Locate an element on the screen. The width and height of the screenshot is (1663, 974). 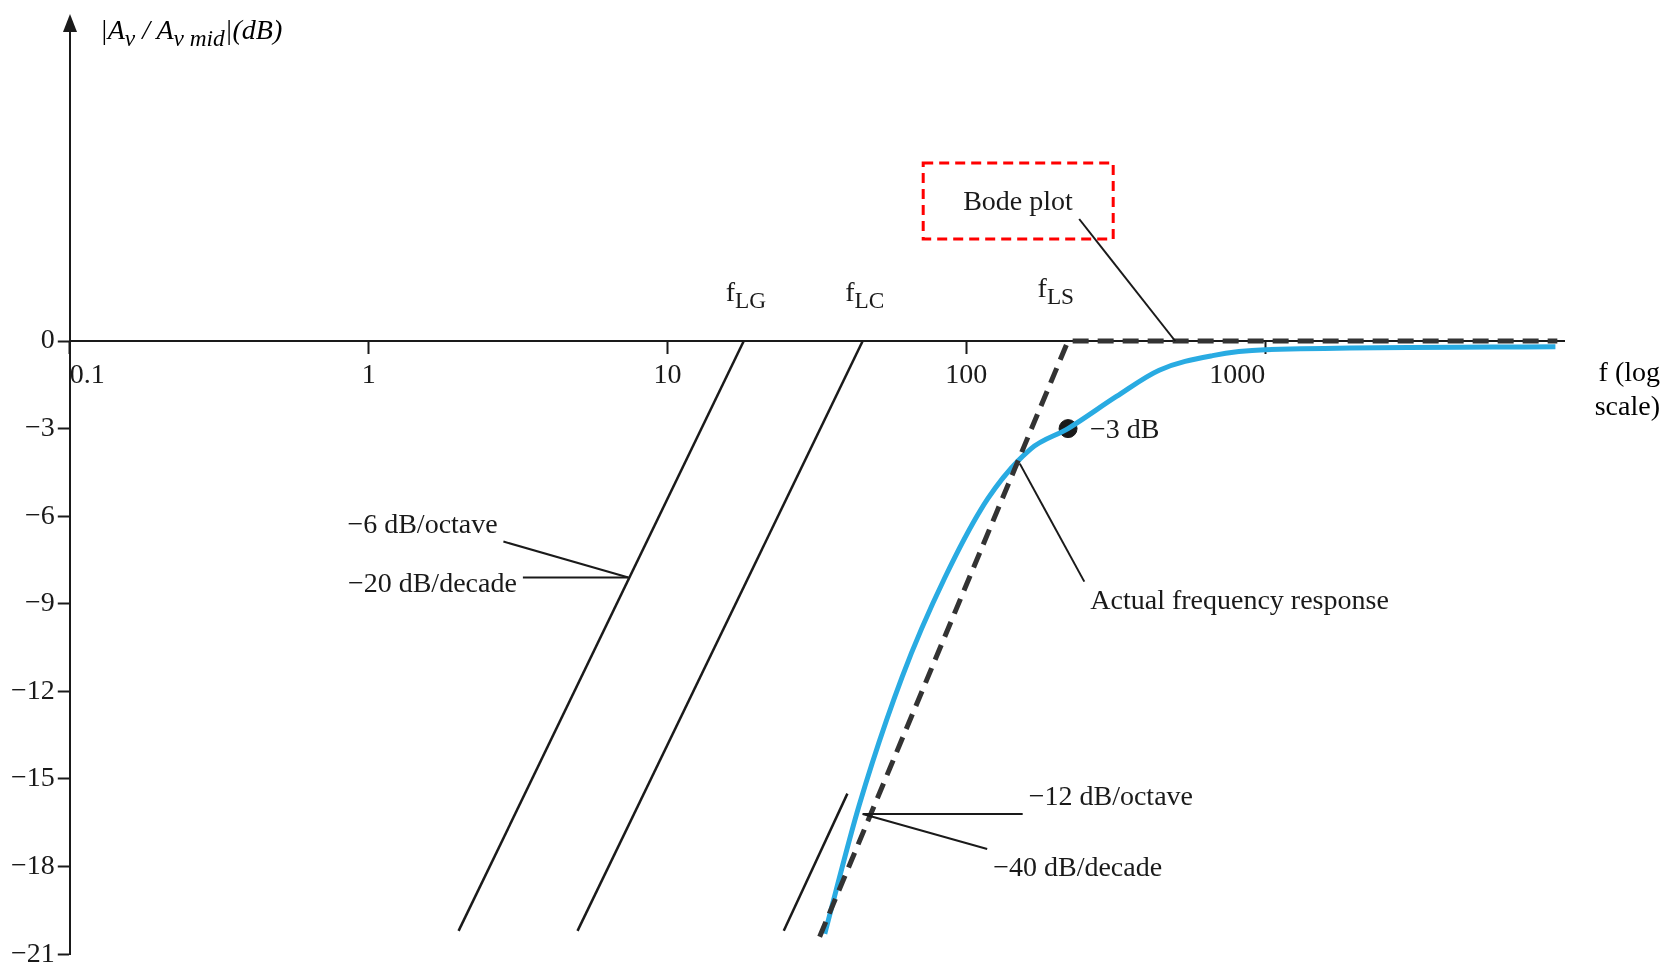
annotation: f$_{LG}$ is located at coordinates (746, 294).